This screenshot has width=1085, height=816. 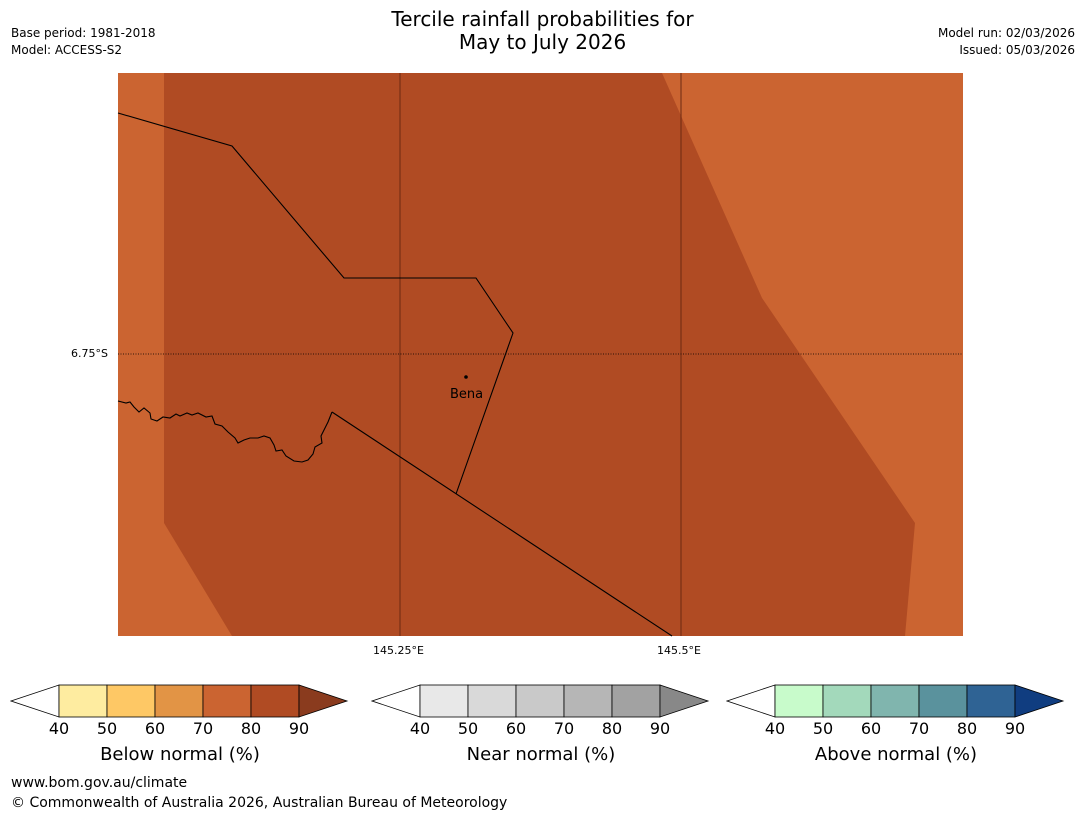 What do you see at coordinates (896, 729) in the screenshot?
I see `colorbar-above-normal: Above normal (%) 40 50 60 70 80 90` at bounding box center [896, 729].